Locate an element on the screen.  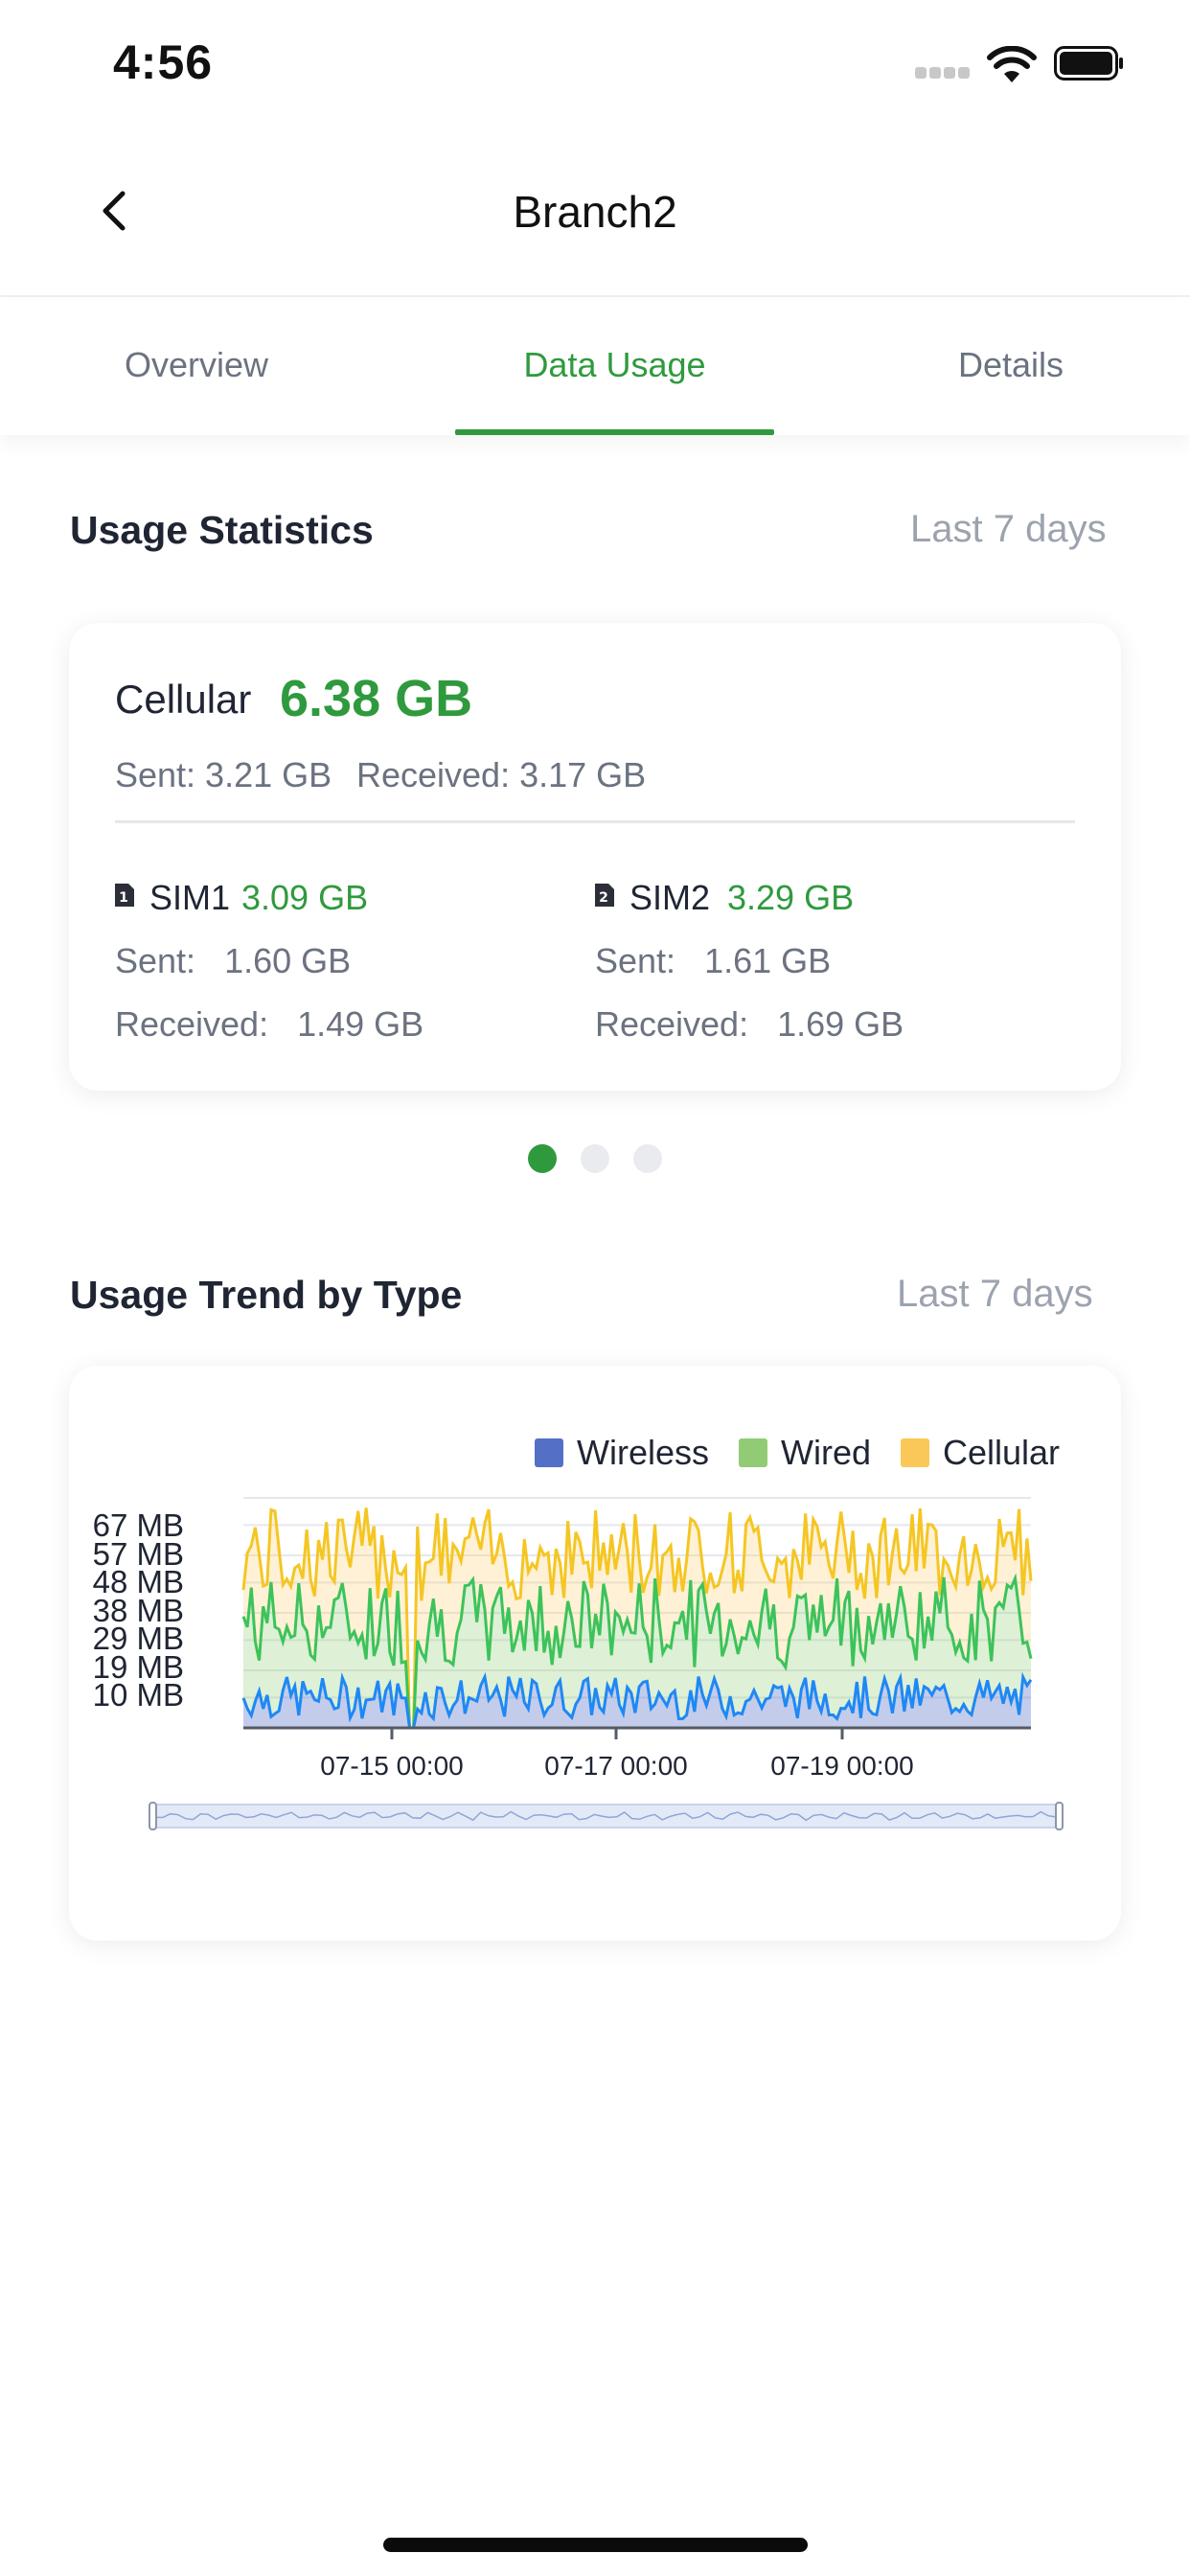
sim1-received: Received: 1.49 GB is located at coordinates (270, 1024).